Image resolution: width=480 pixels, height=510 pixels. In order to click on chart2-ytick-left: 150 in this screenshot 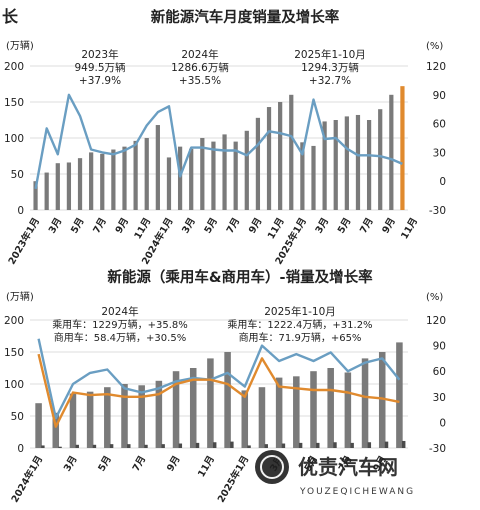, I will do `click(14, 353)`.